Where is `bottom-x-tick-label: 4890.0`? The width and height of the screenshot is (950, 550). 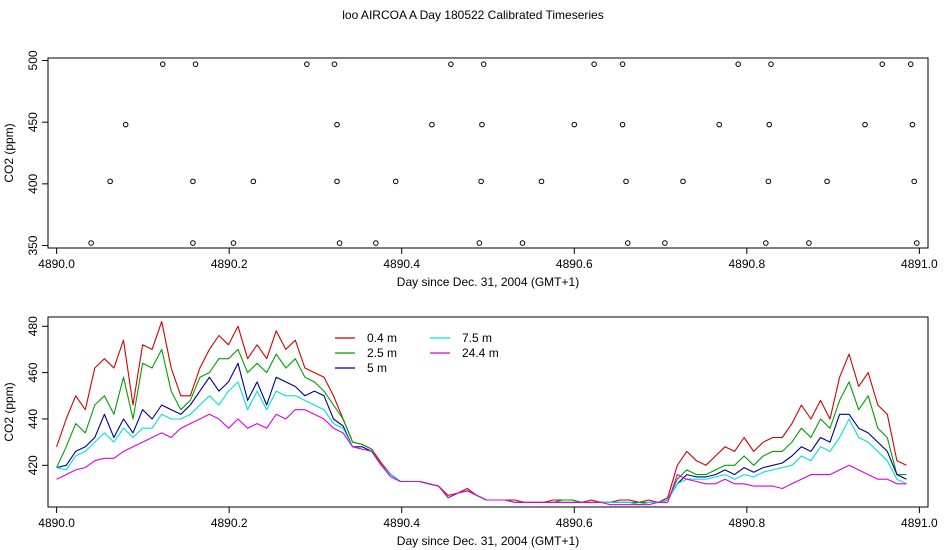
bottom-x-tick-label: 4890.0 is located at coordinates (56, 523).